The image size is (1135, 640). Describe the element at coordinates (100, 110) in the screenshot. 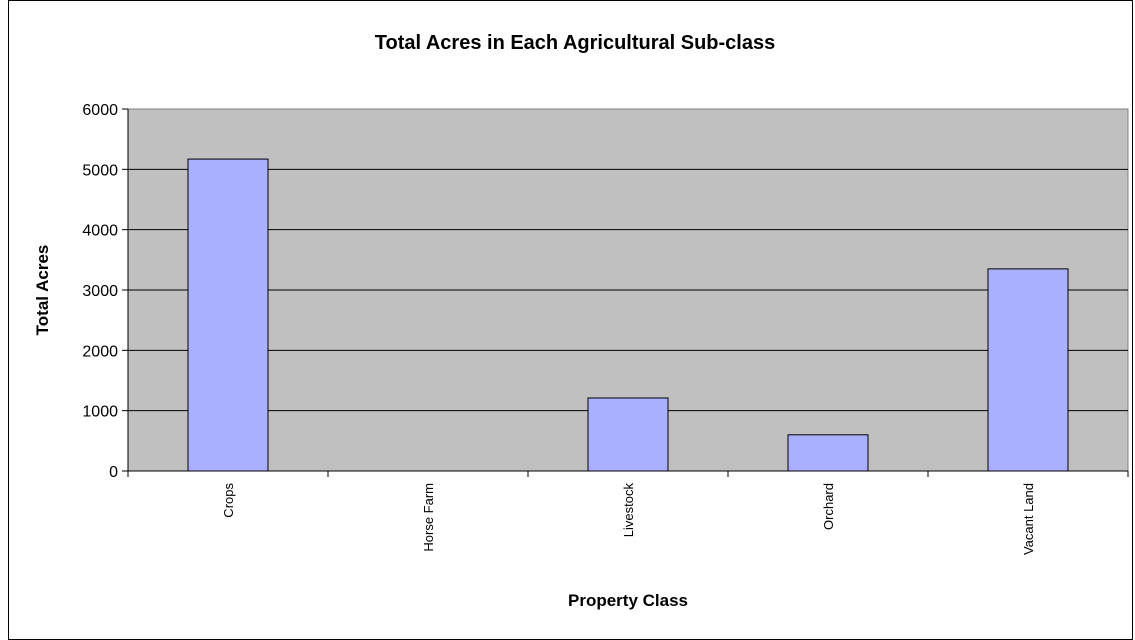

I see `y-tick-label: 6000` at that location.